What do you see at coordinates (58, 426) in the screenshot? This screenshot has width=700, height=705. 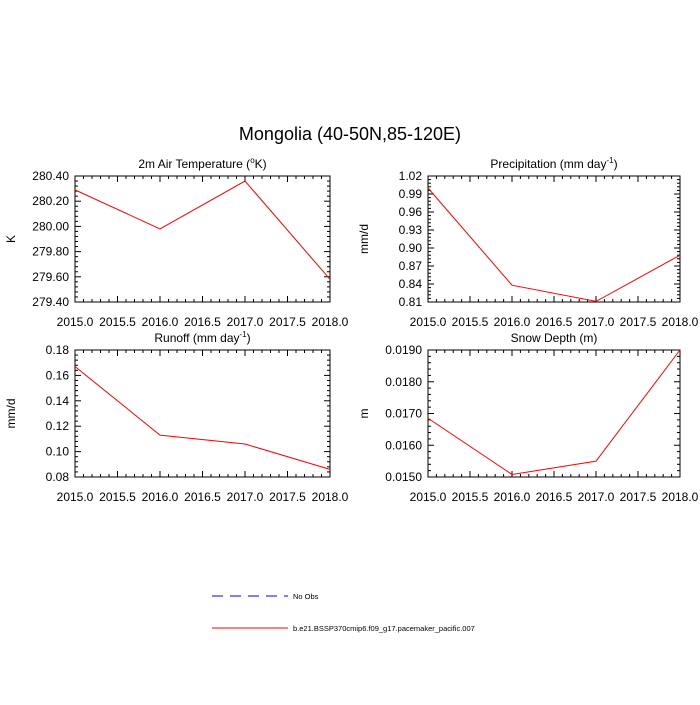 I see `y-tick-label: 0.12` at bounding box center [58, 426].